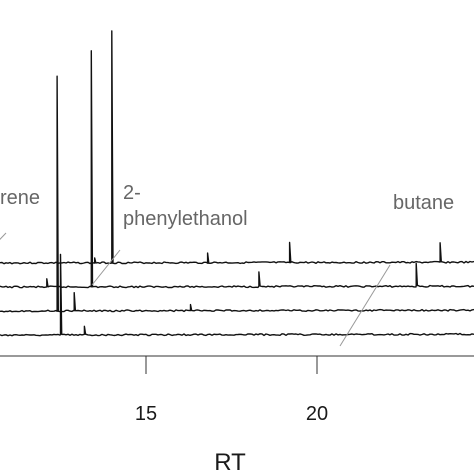 This screenshot has width=474, height=474. I want to click on annotation-label: rene, so click(20, 198).